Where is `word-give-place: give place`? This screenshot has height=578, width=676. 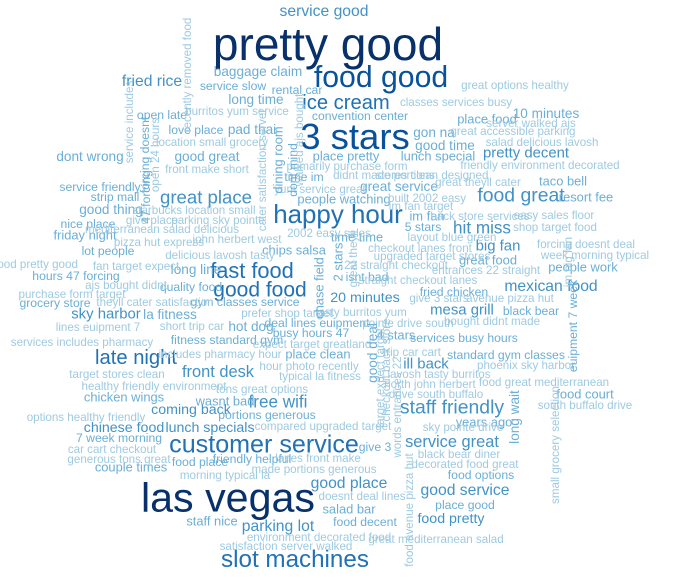
word-give-place: give place is located at coordinates (152, 221).